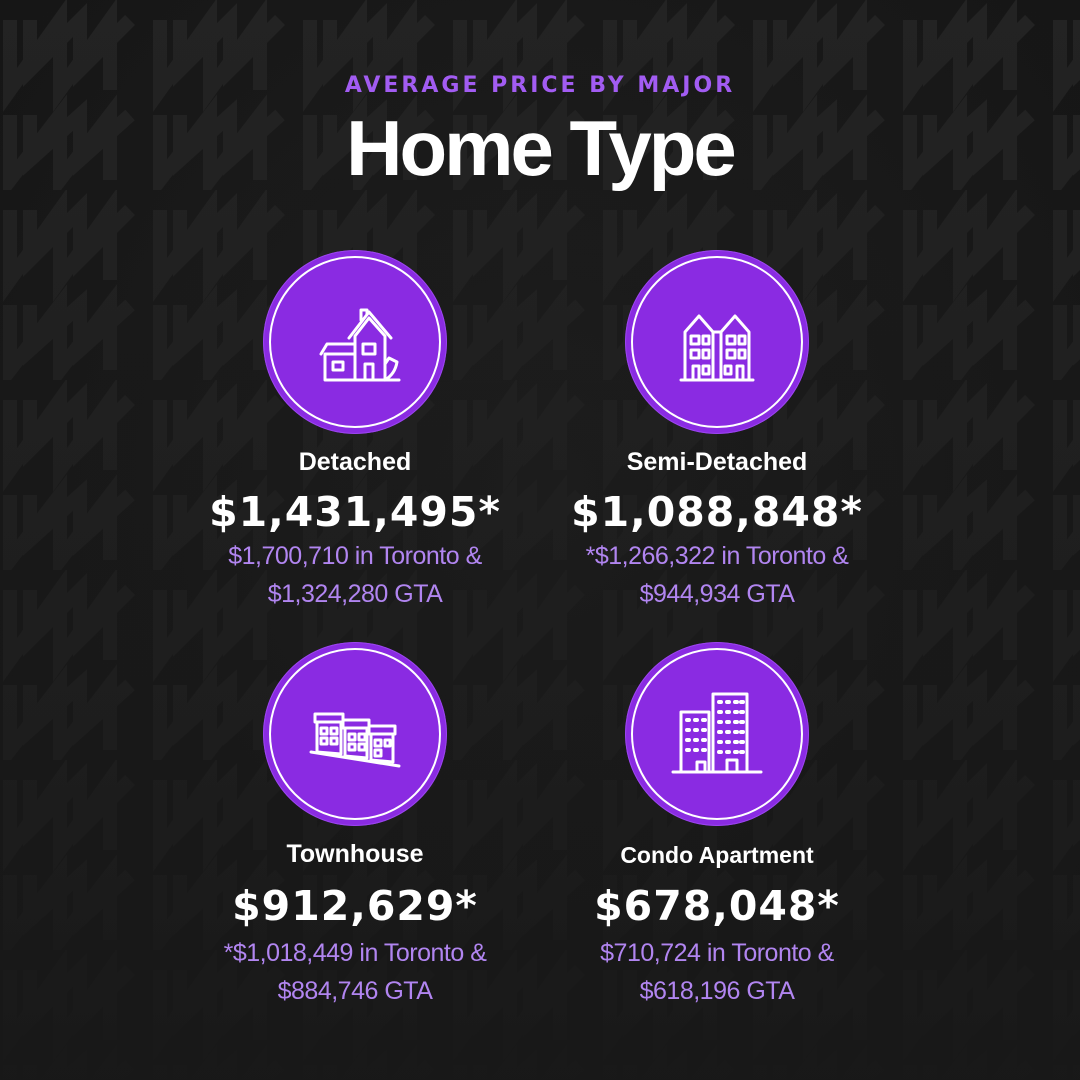  I want to click on card-price: $1,088,848*, so click(717, 512).